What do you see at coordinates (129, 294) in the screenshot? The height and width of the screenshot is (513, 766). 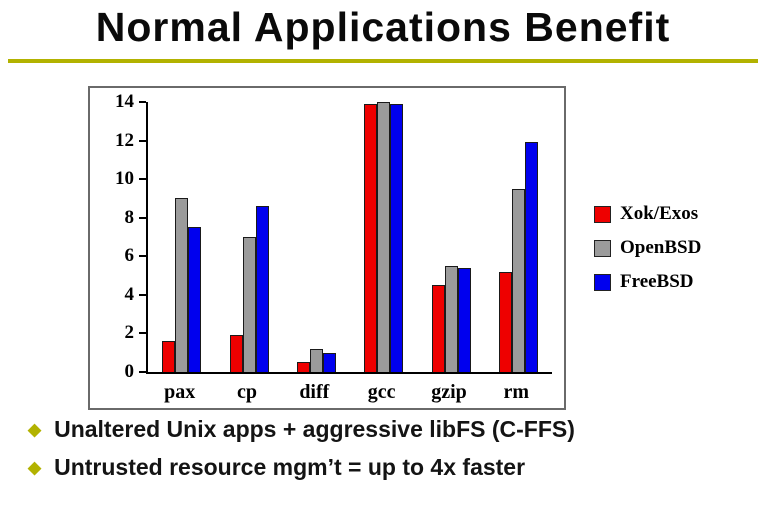 I see `y-tick-label: 4` at bounding box center [129, 294].